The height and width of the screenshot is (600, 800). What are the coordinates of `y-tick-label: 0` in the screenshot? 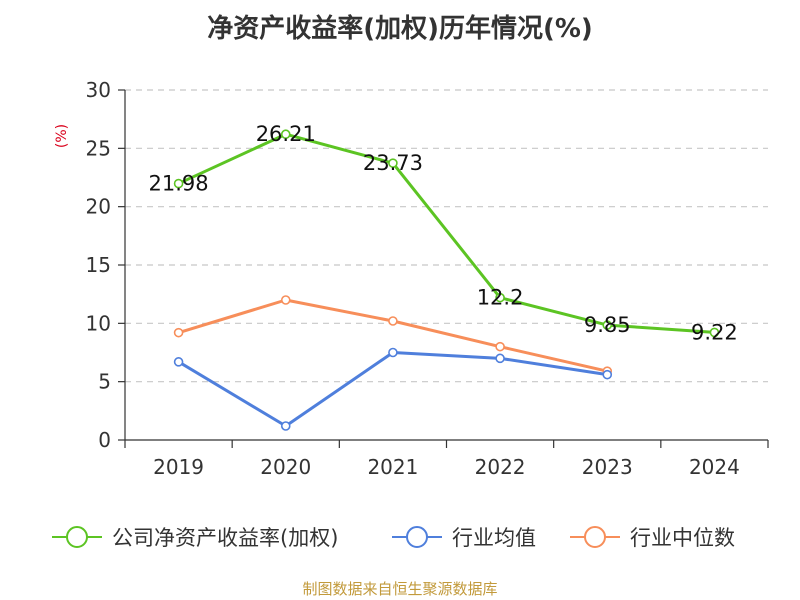 It's located at (104, 440).